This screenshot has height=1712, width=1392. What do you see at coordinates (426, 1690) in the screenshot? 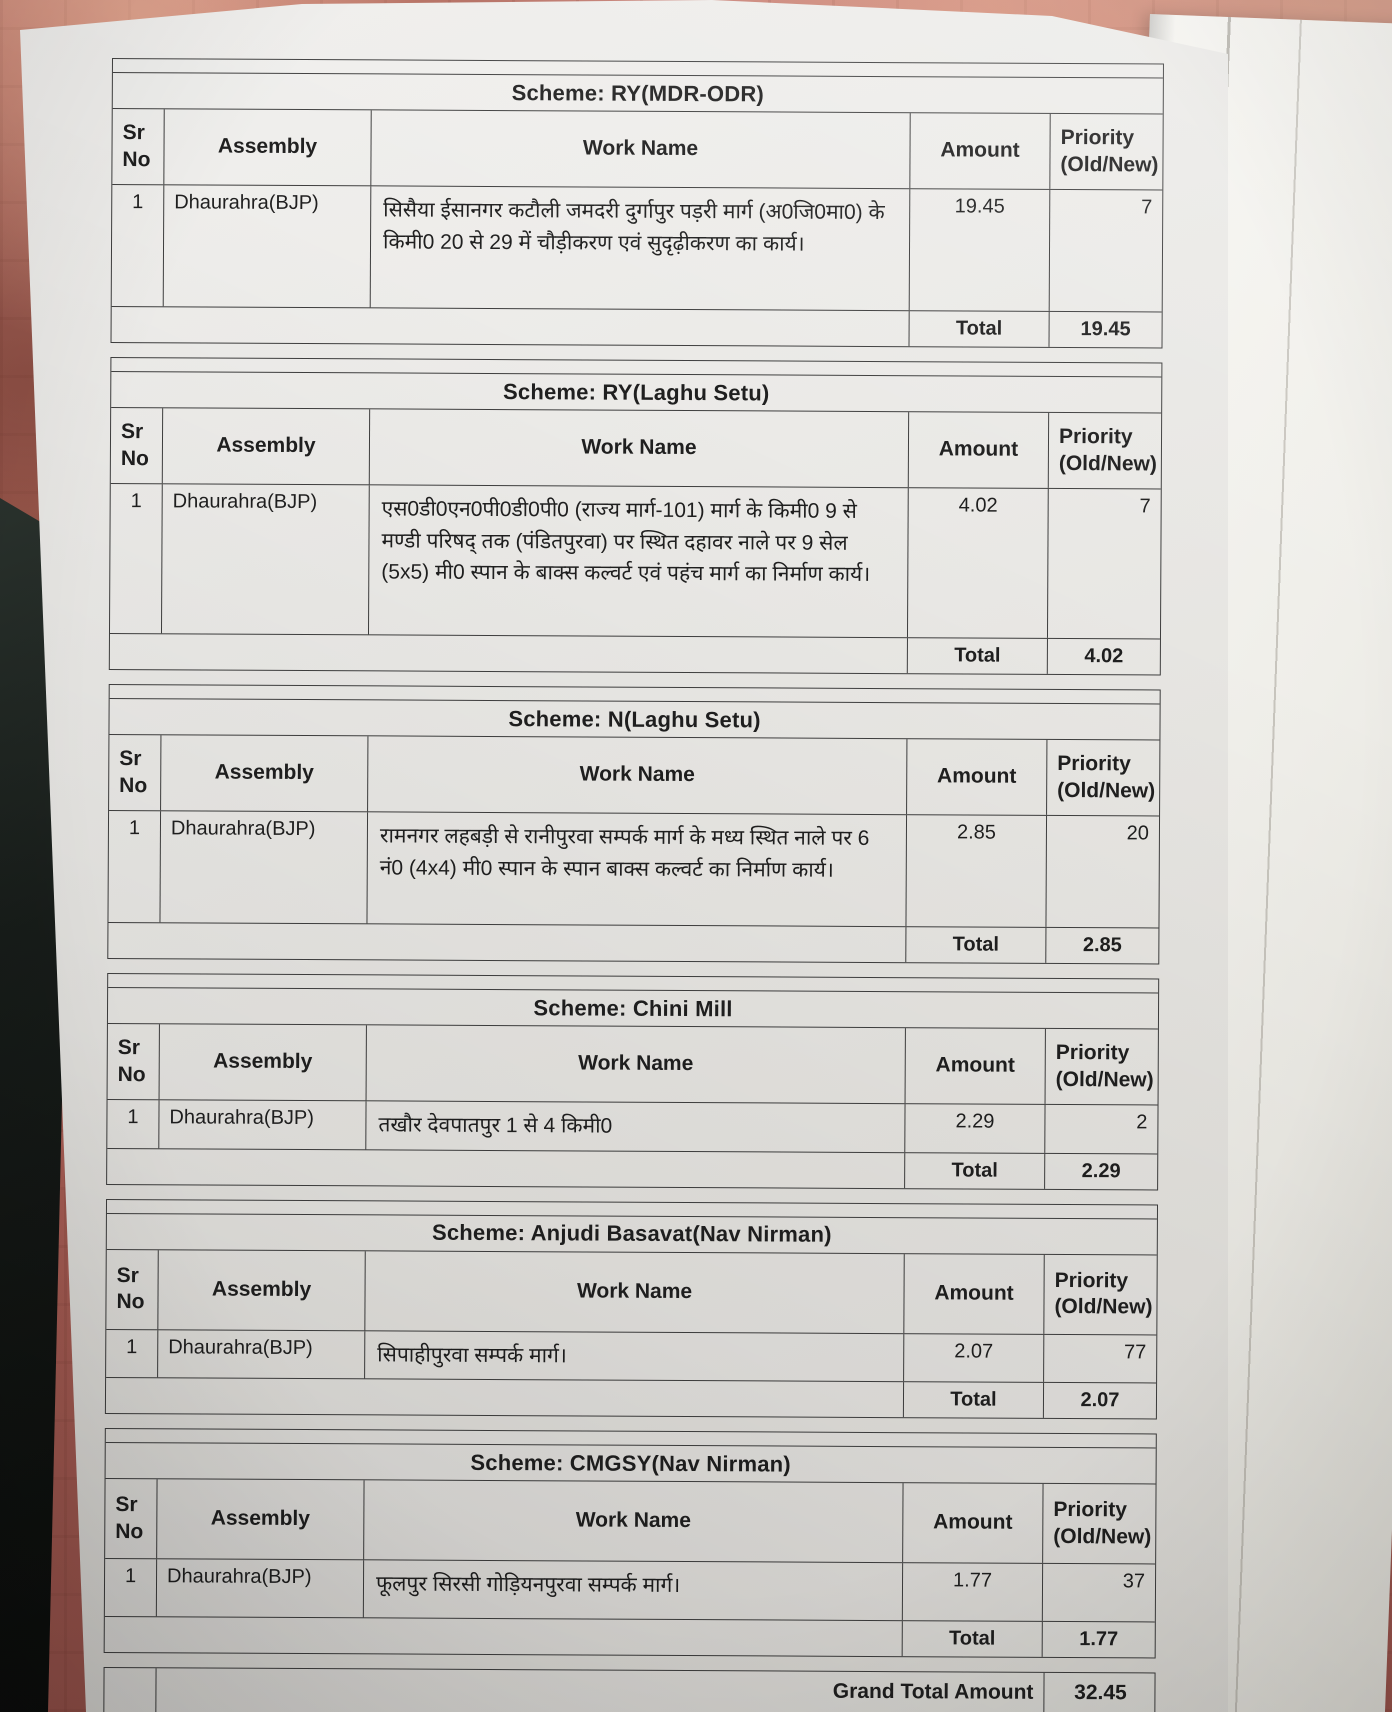
I see `grand-total-spacer` at bounding box center [426, 1690].